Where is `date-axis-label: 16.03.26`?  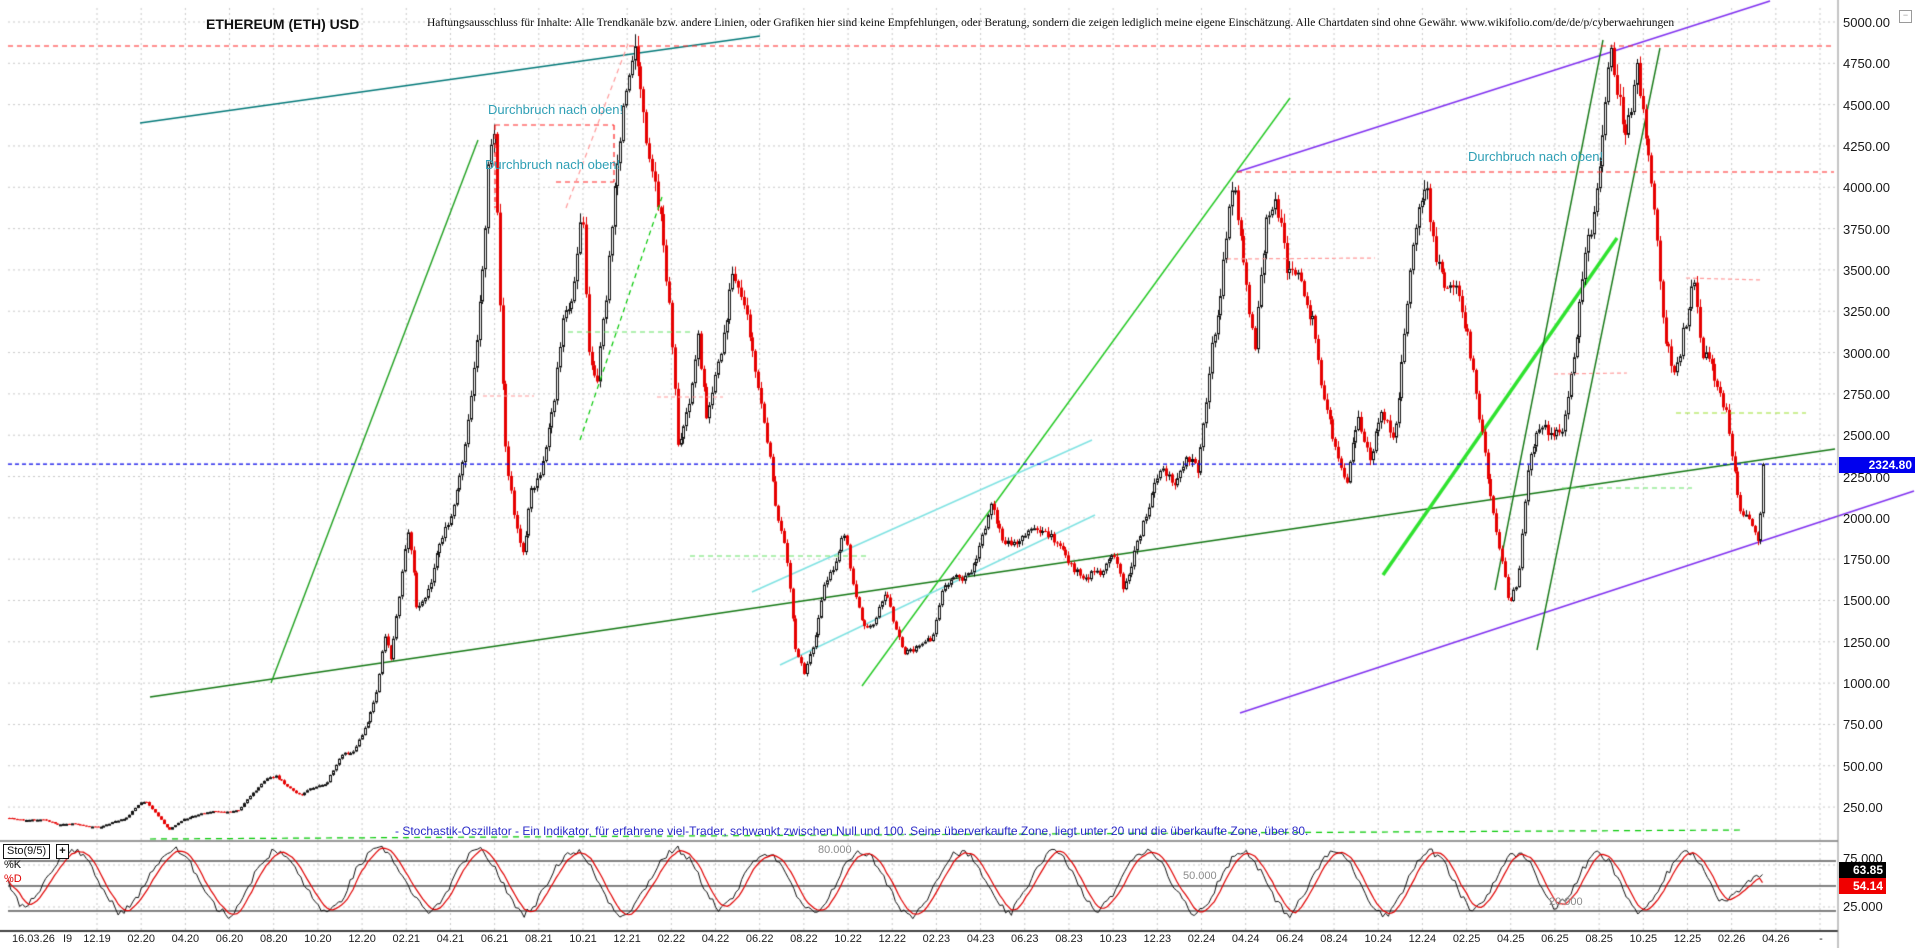
date-axis-label: 16.03.26 is located at coordinates (33, 939).